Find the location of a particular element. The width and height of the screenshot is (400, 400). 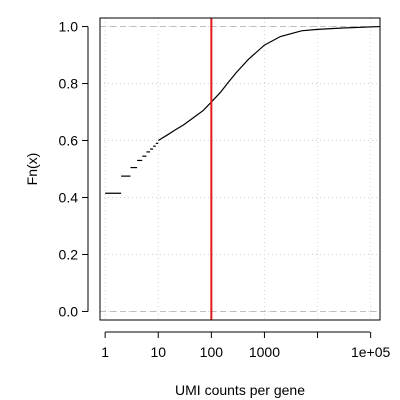

x-tick-label-5: 1e+05 is located at coordinates (371, 352).